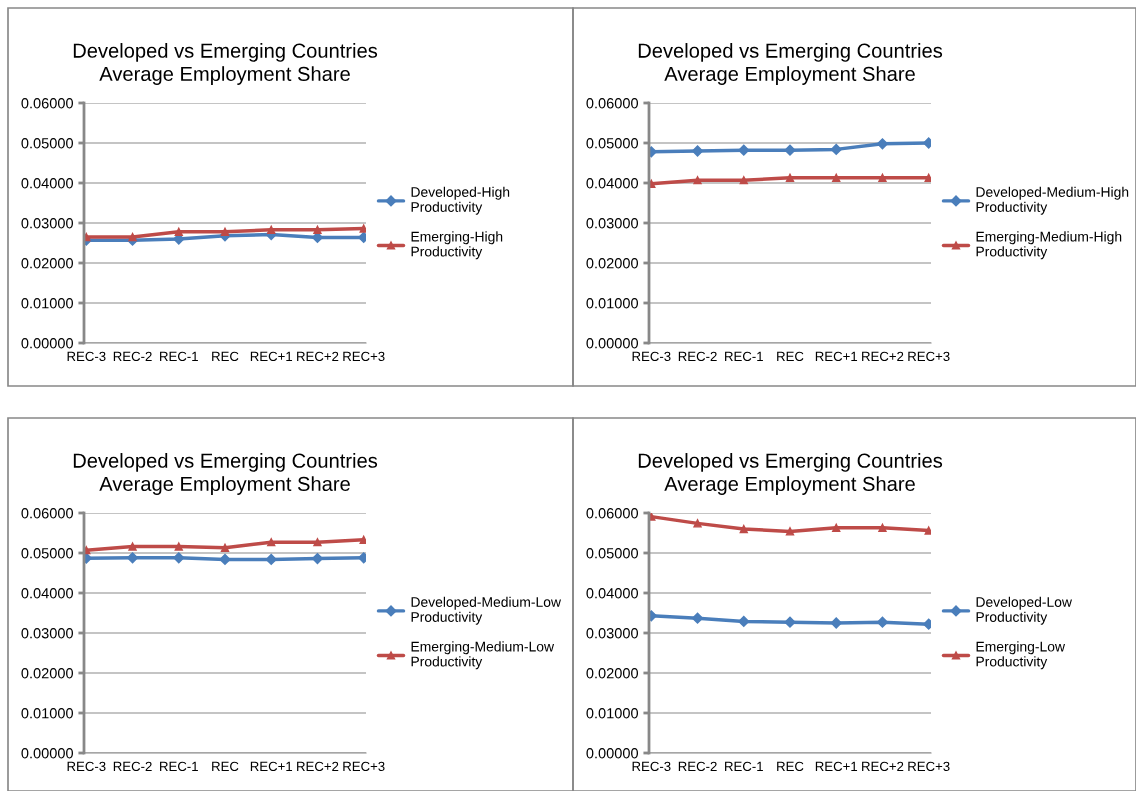 The height and width of the screenshot is (791, 1136). Describe the element at coordinates (486, 610) in the screenshot. I see `legend-label: Developed-Medium-Low Productivity` at that location.